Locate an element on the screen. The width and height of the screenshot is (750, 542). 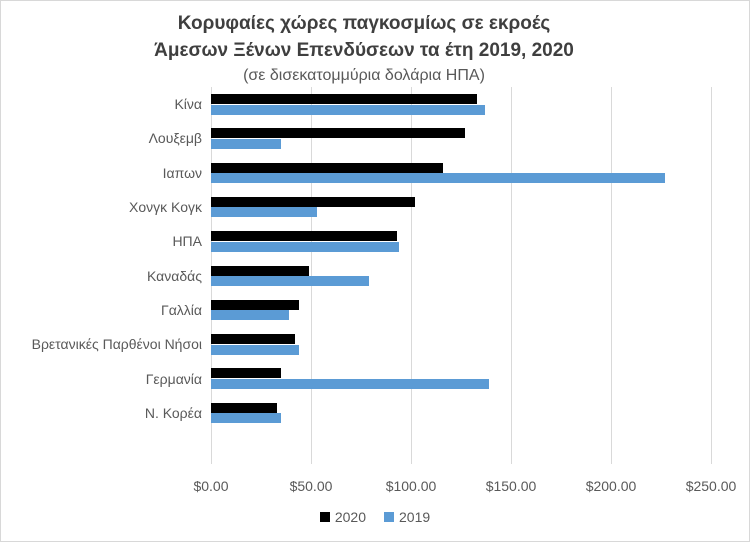
category-label-6: Γαλλία is located at coordinates (181, 309).